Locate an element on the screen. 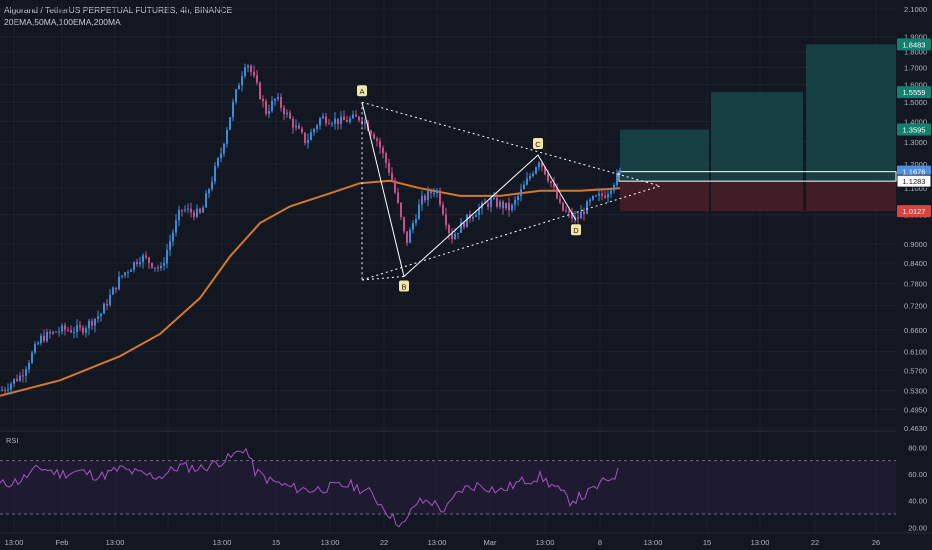 The height and width of the screenshot is (550, 932). point-c-label: C is located at coordinates (538, 144).